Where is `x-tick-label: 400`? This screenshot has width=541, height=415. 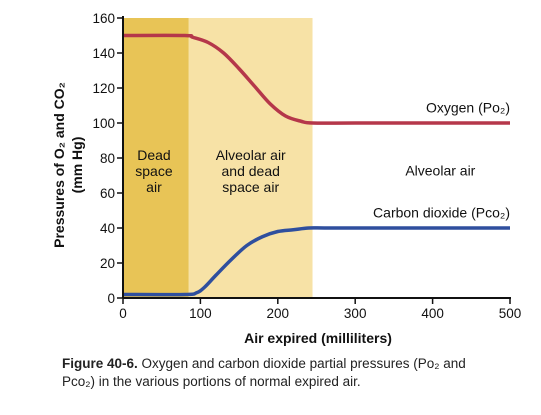 x-tick-label: 400 is located at coordinates (432, 313).